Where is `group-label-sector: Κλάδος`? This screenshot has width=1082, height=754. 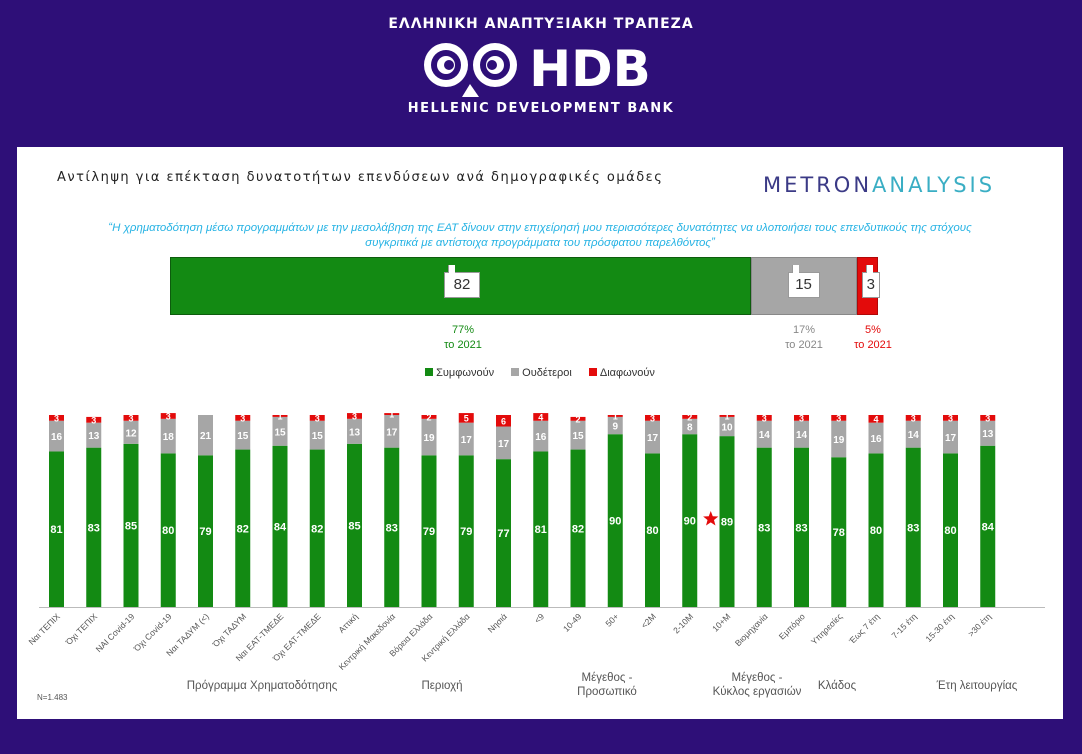
group-label-sector: Κλάδος is located at coordinates (837, 686).